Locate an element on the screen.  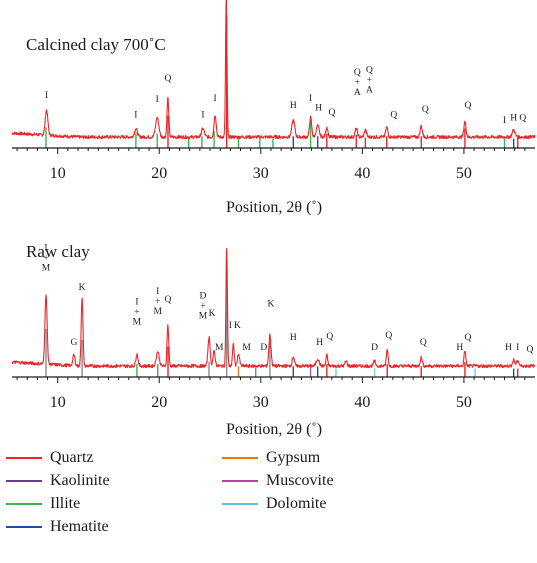
legend-swatch-quartz is located at coordinates (24, 458).